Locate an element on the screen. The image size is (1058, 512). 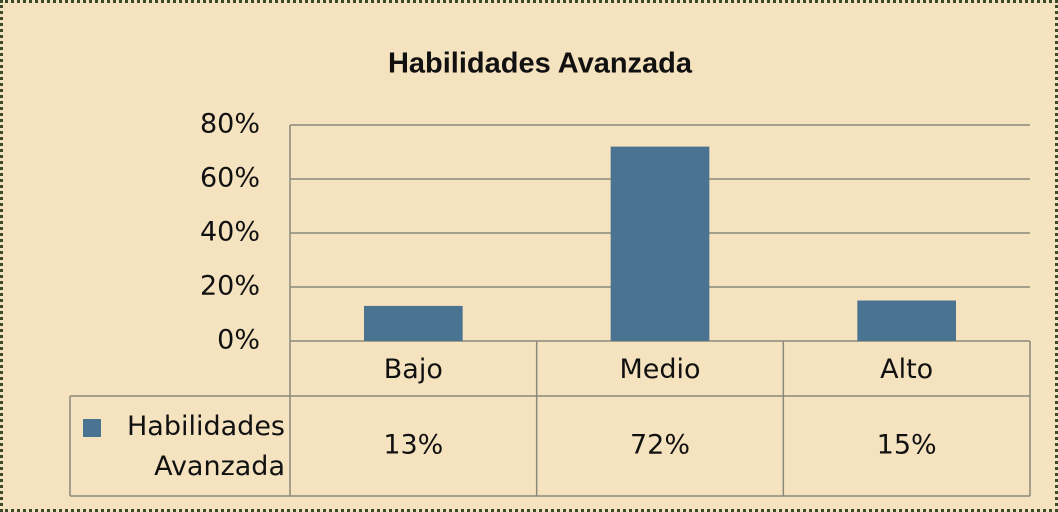
y-tick-label: 60% is located at coordinates (230, 178).